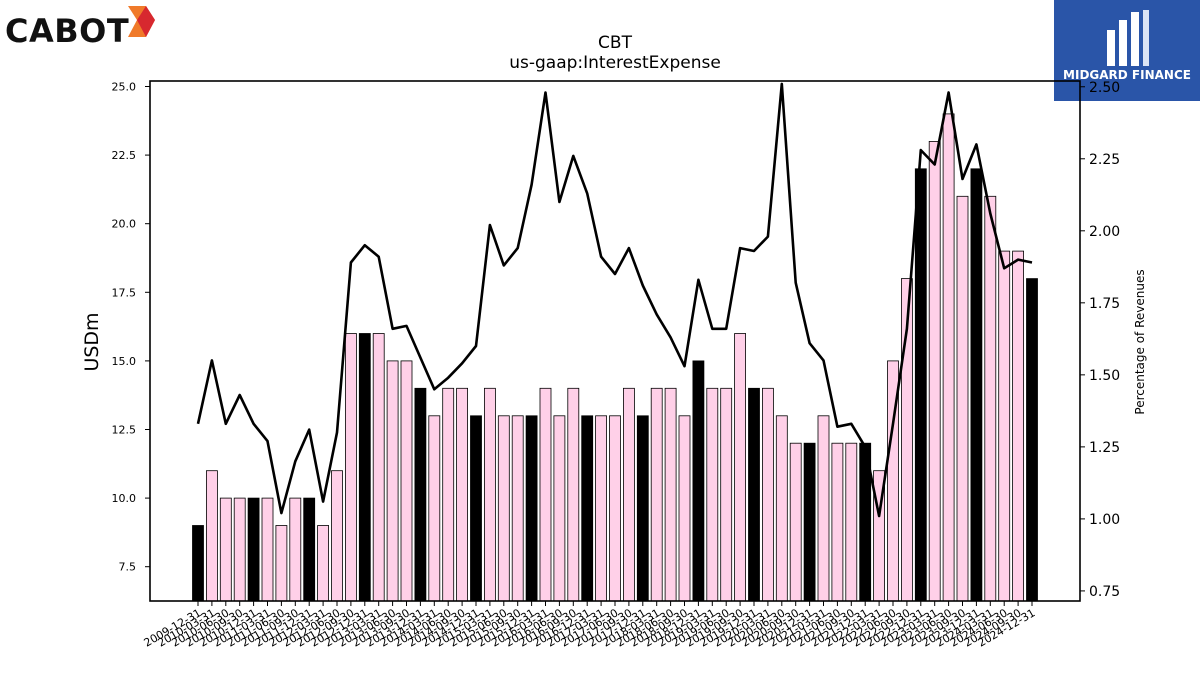 The height and width of the screenshot is (675, 1200). What do you see at coordinates (615, 63) in the screenshot?
I see `chart-subtitle: us-gaap:InterestExpense` at bounding box center [615, 63].